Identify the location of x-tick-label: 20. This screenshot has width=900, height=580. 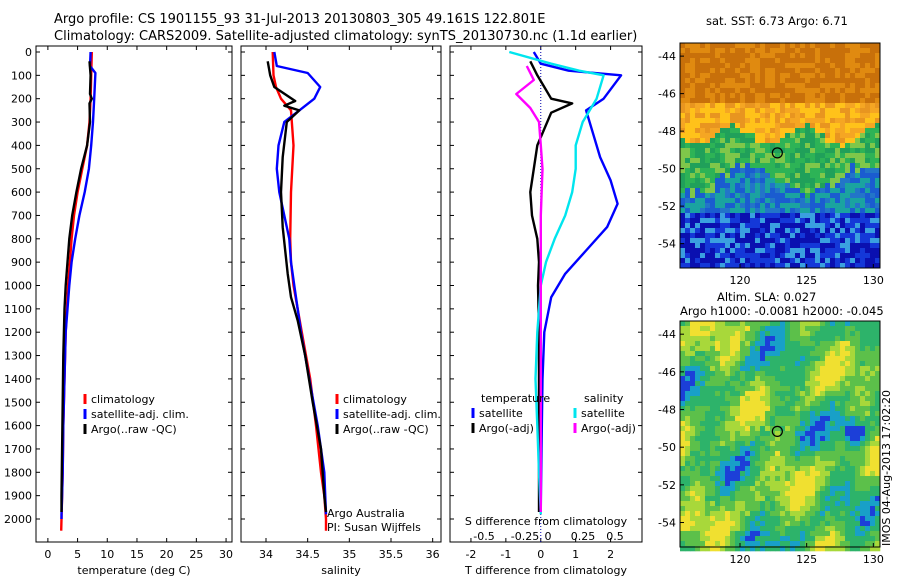
(167, 554).